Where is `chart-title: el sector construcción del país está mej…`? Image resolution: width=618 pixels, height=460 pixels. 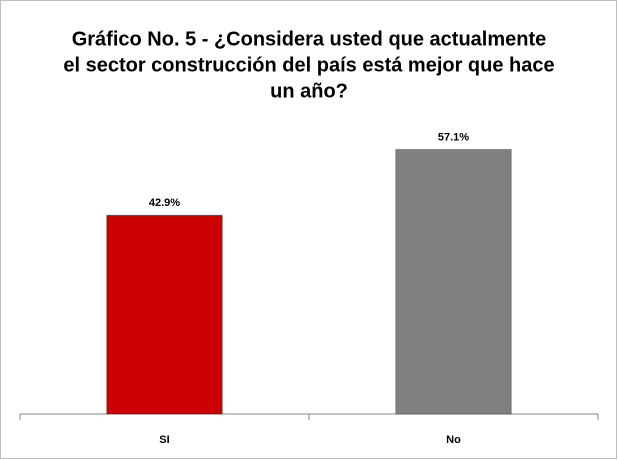
chart-title: el sector construcción del país está mej… is located at coordinates (308, 65).